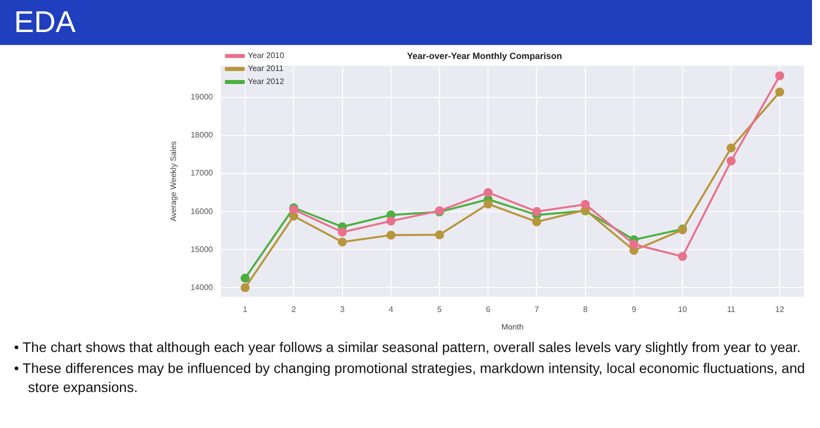  What do you see at coordinates (780, 309) in the screenshot?
I see `x-tick-label: 12` at bounding box center [780, 309].